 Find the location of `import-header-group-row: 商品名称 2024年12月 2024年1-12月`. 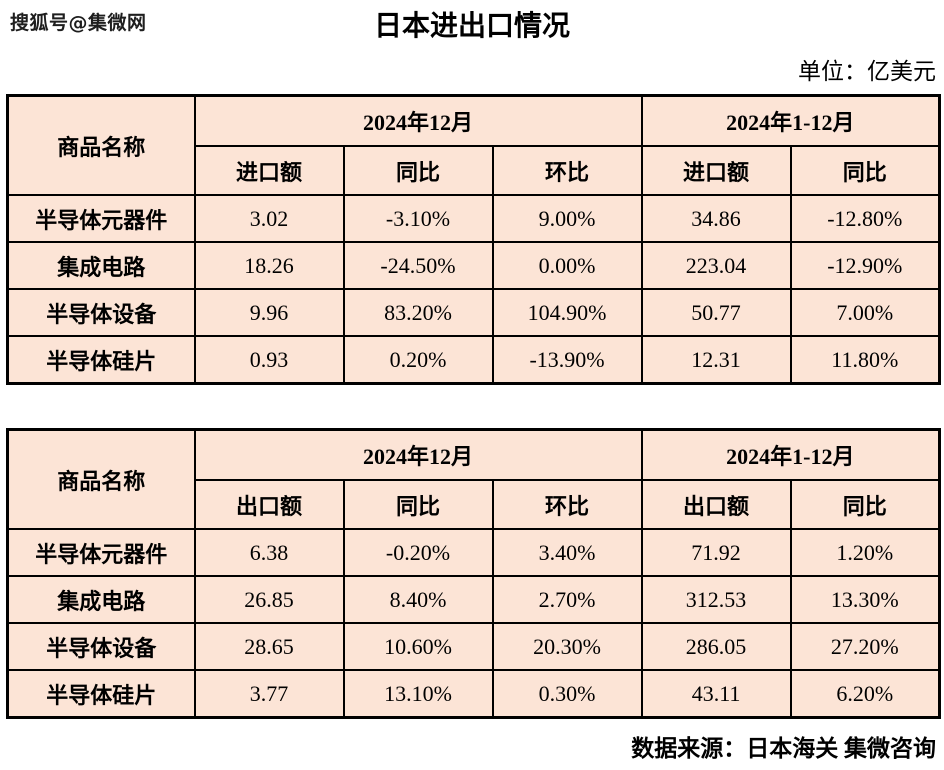

import-header-group-row: 商品名称 2024年12月 2024年1-12月 is located at coordinates (473, 145).